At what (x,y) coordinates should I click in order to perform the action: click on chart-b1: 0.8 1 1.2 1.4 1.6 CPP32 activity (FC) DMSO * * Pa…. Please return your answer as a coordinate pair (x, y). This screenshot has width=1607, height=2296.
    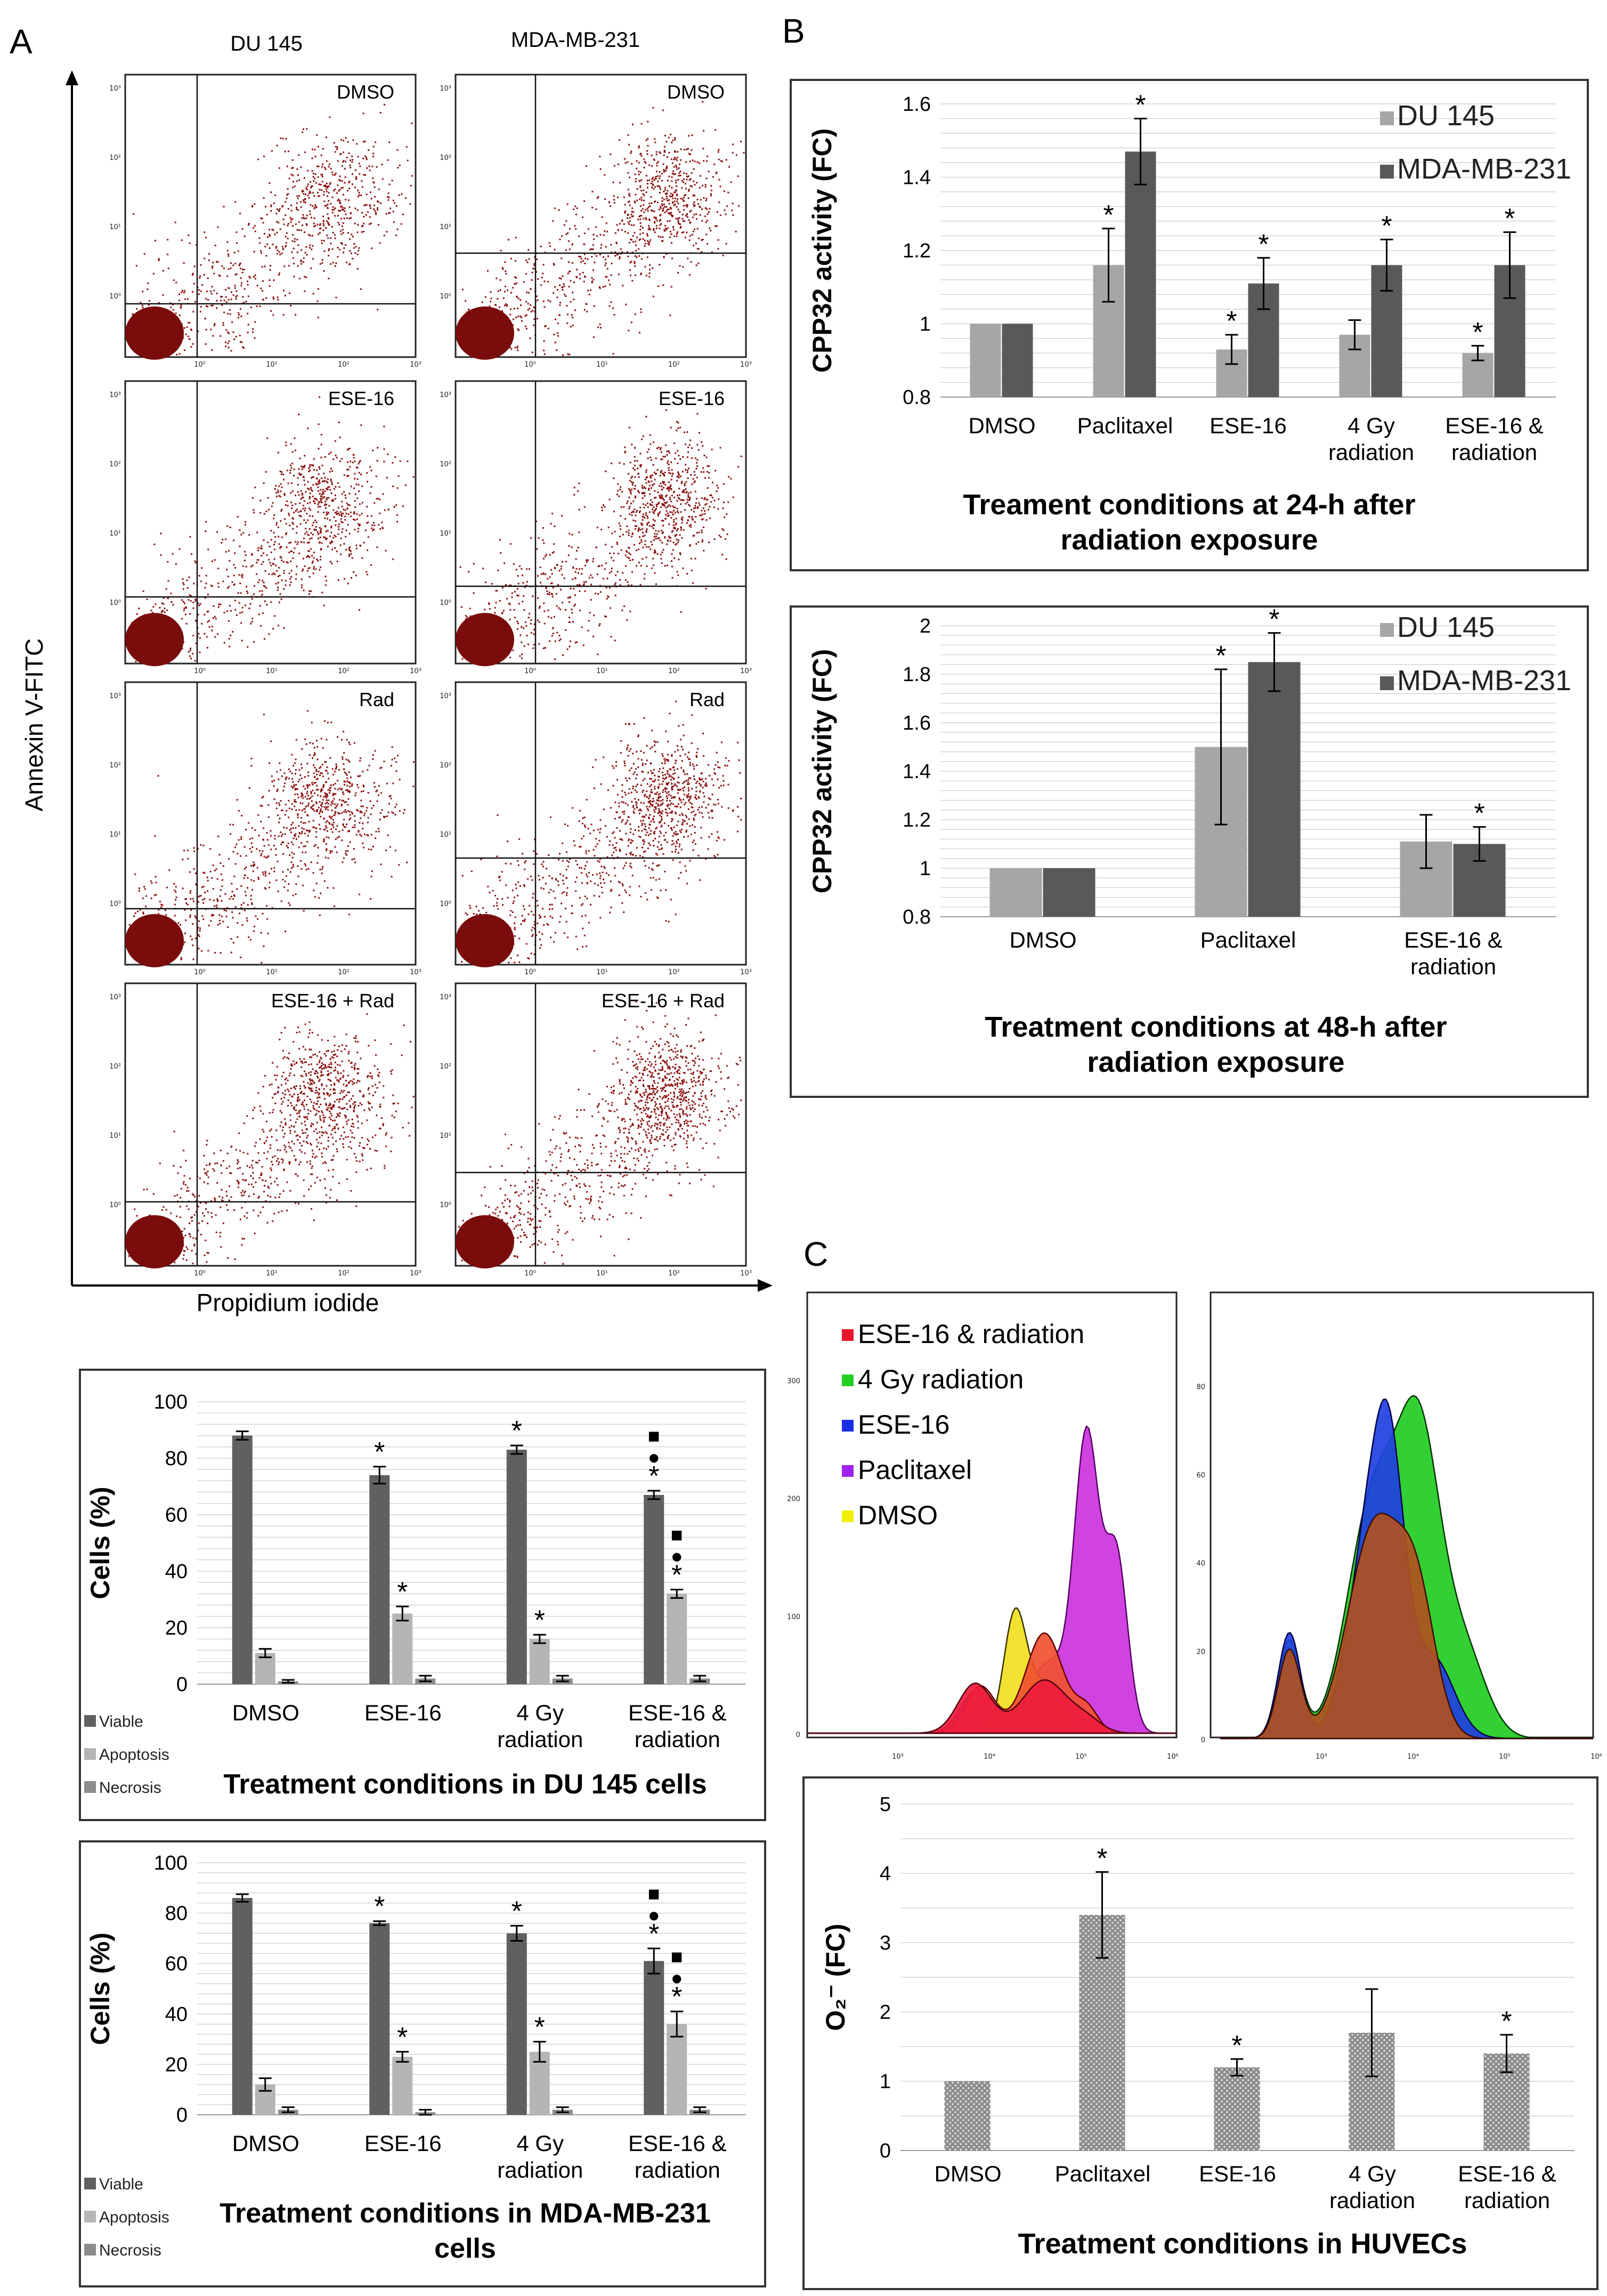
    Looking at the image, I should click on (1189, 323).